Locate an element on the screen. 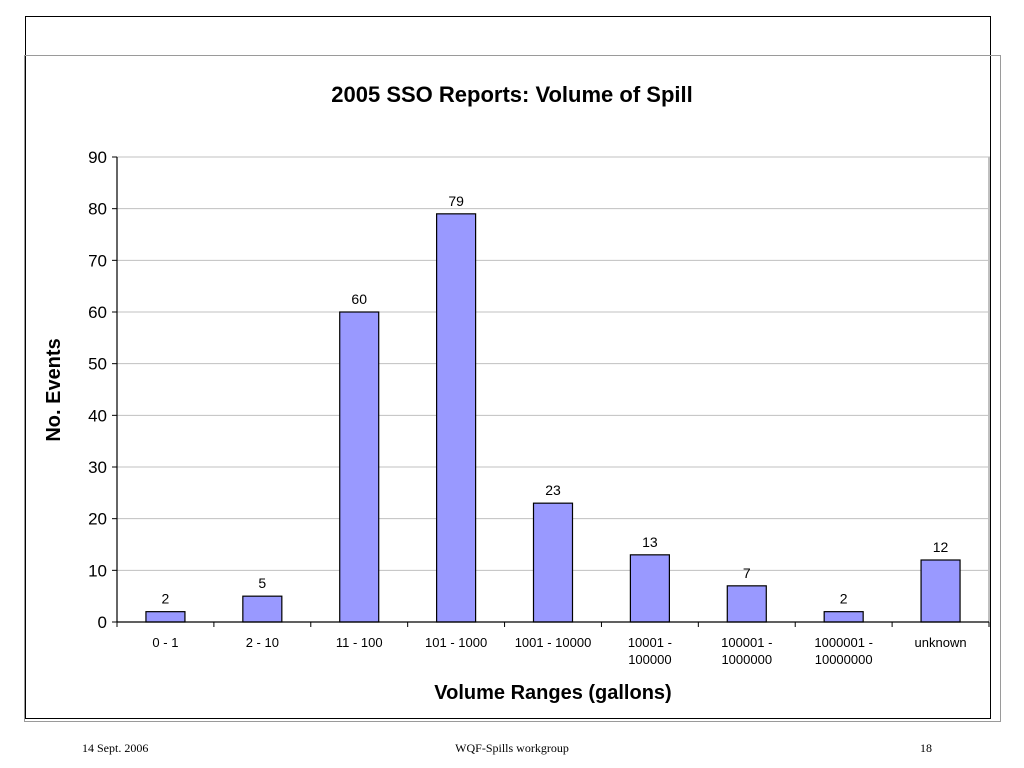 The image size is (1024, 768). y-tick-label: 20 is located at coordinates (97, 519).